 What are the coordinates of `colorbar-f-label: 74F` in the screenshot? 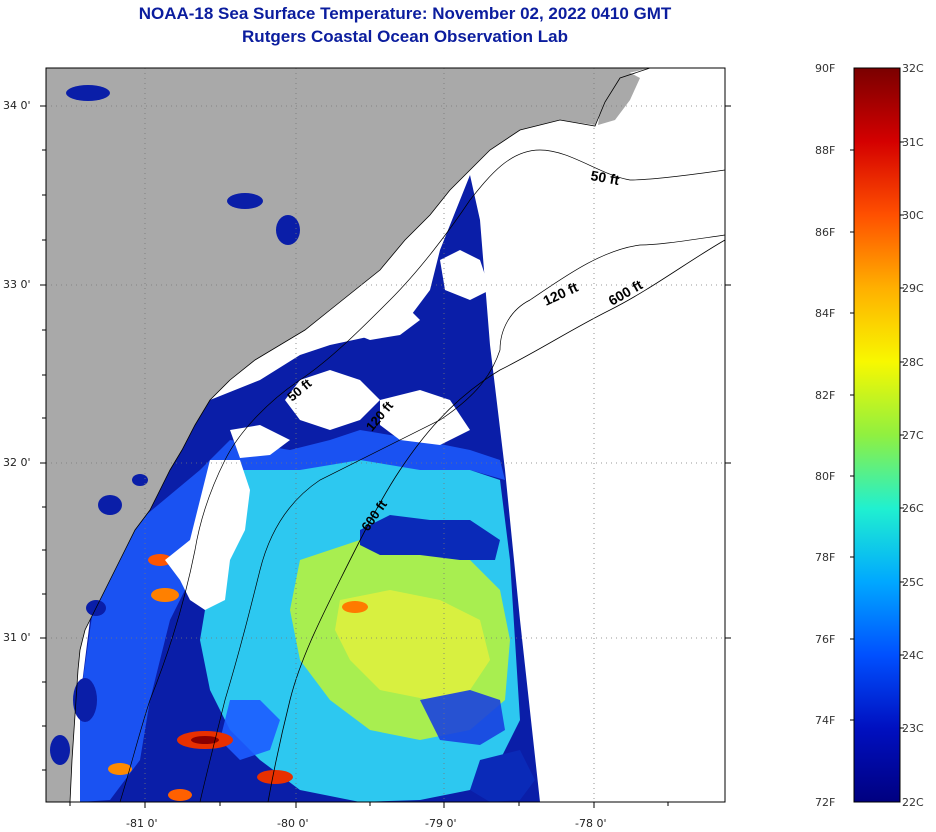 It's located at (825, 720).